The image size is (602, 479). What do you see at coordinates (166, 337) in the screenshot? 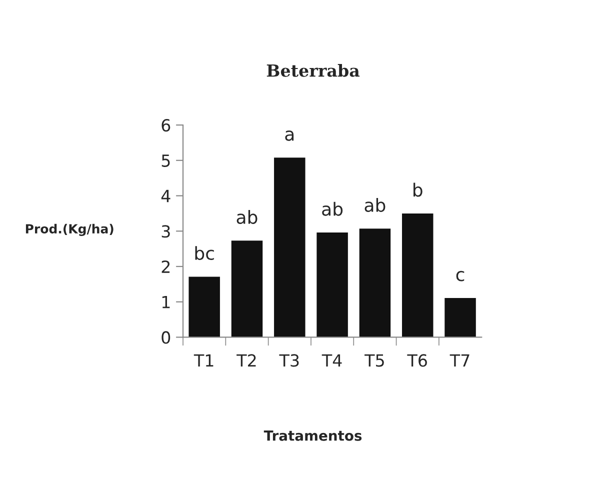
I see `y-tick-label: 0` at bounding box center [166, 337].